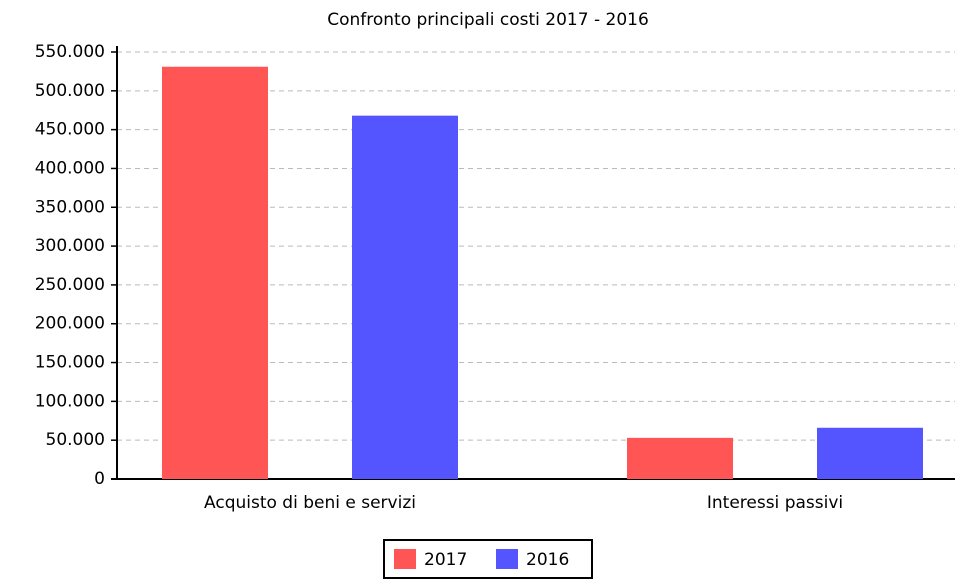 The width and height of the screenshot is (955, 580). Describe the element at coordinates (70, 91) in the screenshot. I see `y-tick-label: 500.000` at that location.